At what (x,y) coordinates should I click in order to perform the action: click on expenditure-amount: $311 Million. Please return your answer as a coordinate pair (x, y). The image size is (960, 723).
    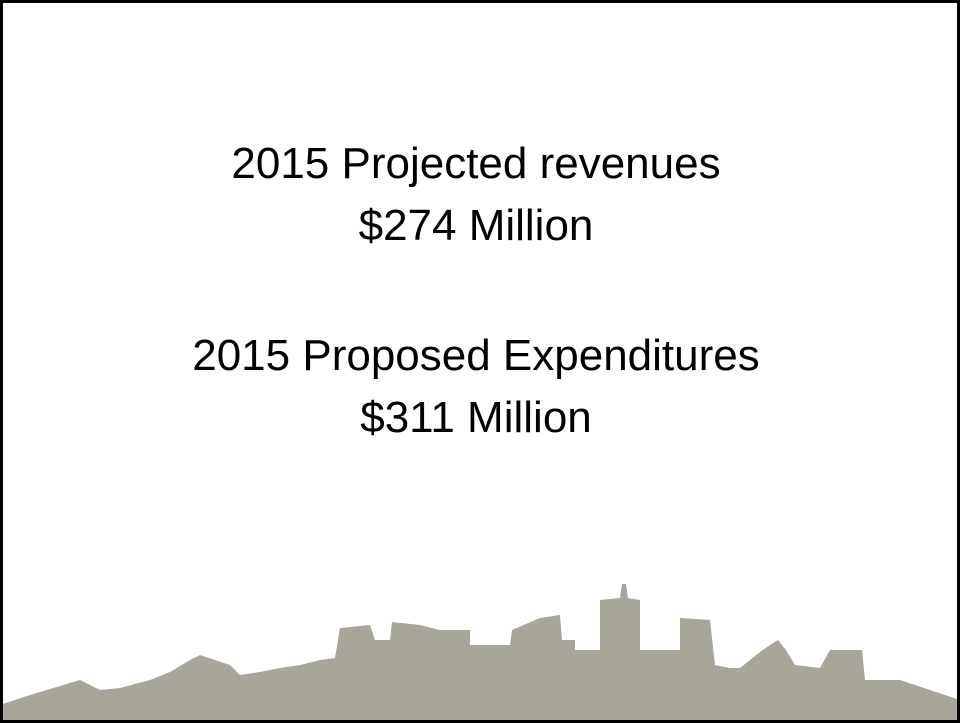
    Looking at the image, I should click on (476, 417).